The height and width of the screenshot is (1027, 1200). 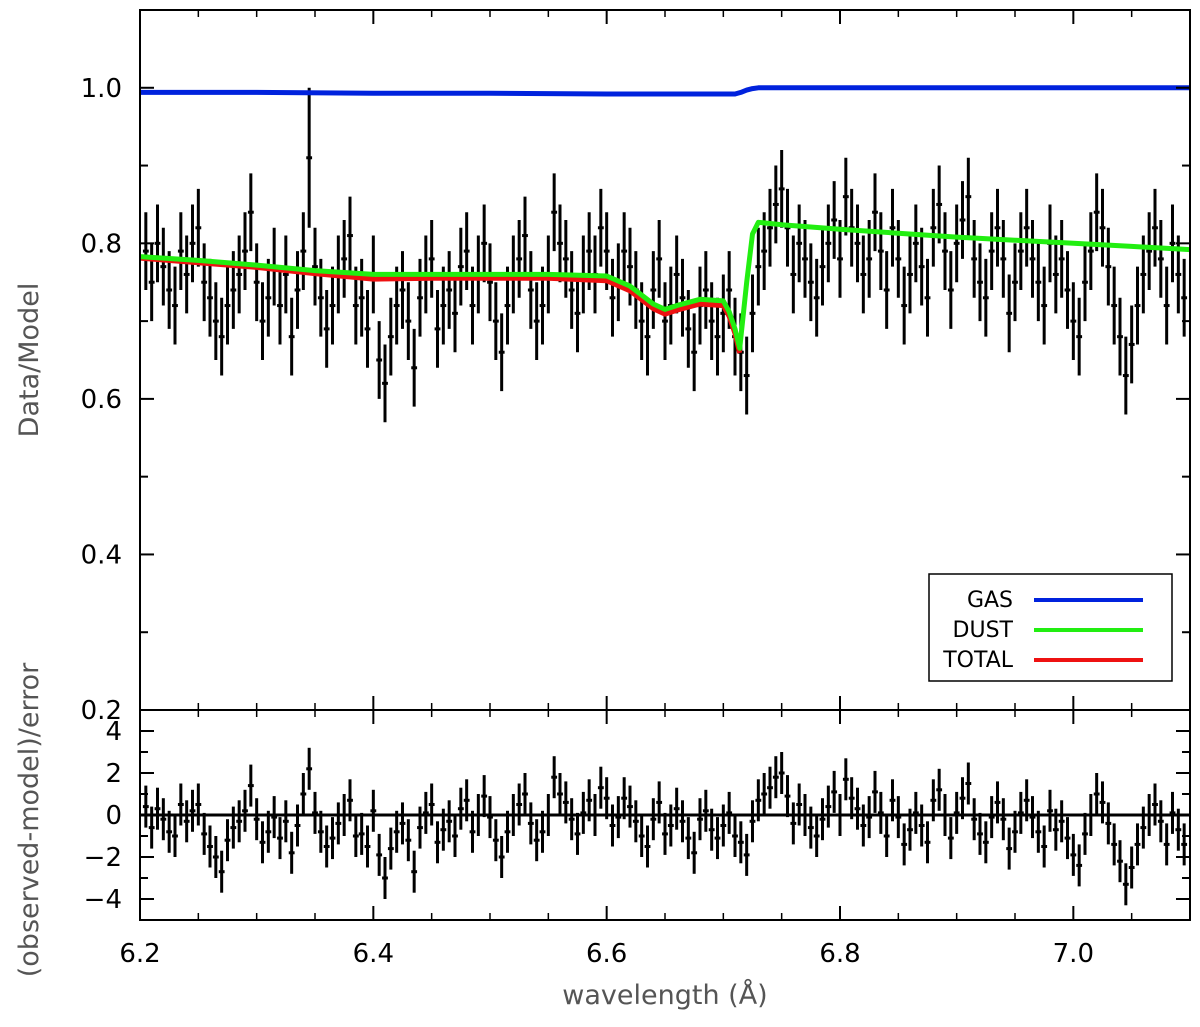 What do you see at coordinates (665, 285) in the screenshot?
I see `series-line-dust` at bounding box center [665, 285].